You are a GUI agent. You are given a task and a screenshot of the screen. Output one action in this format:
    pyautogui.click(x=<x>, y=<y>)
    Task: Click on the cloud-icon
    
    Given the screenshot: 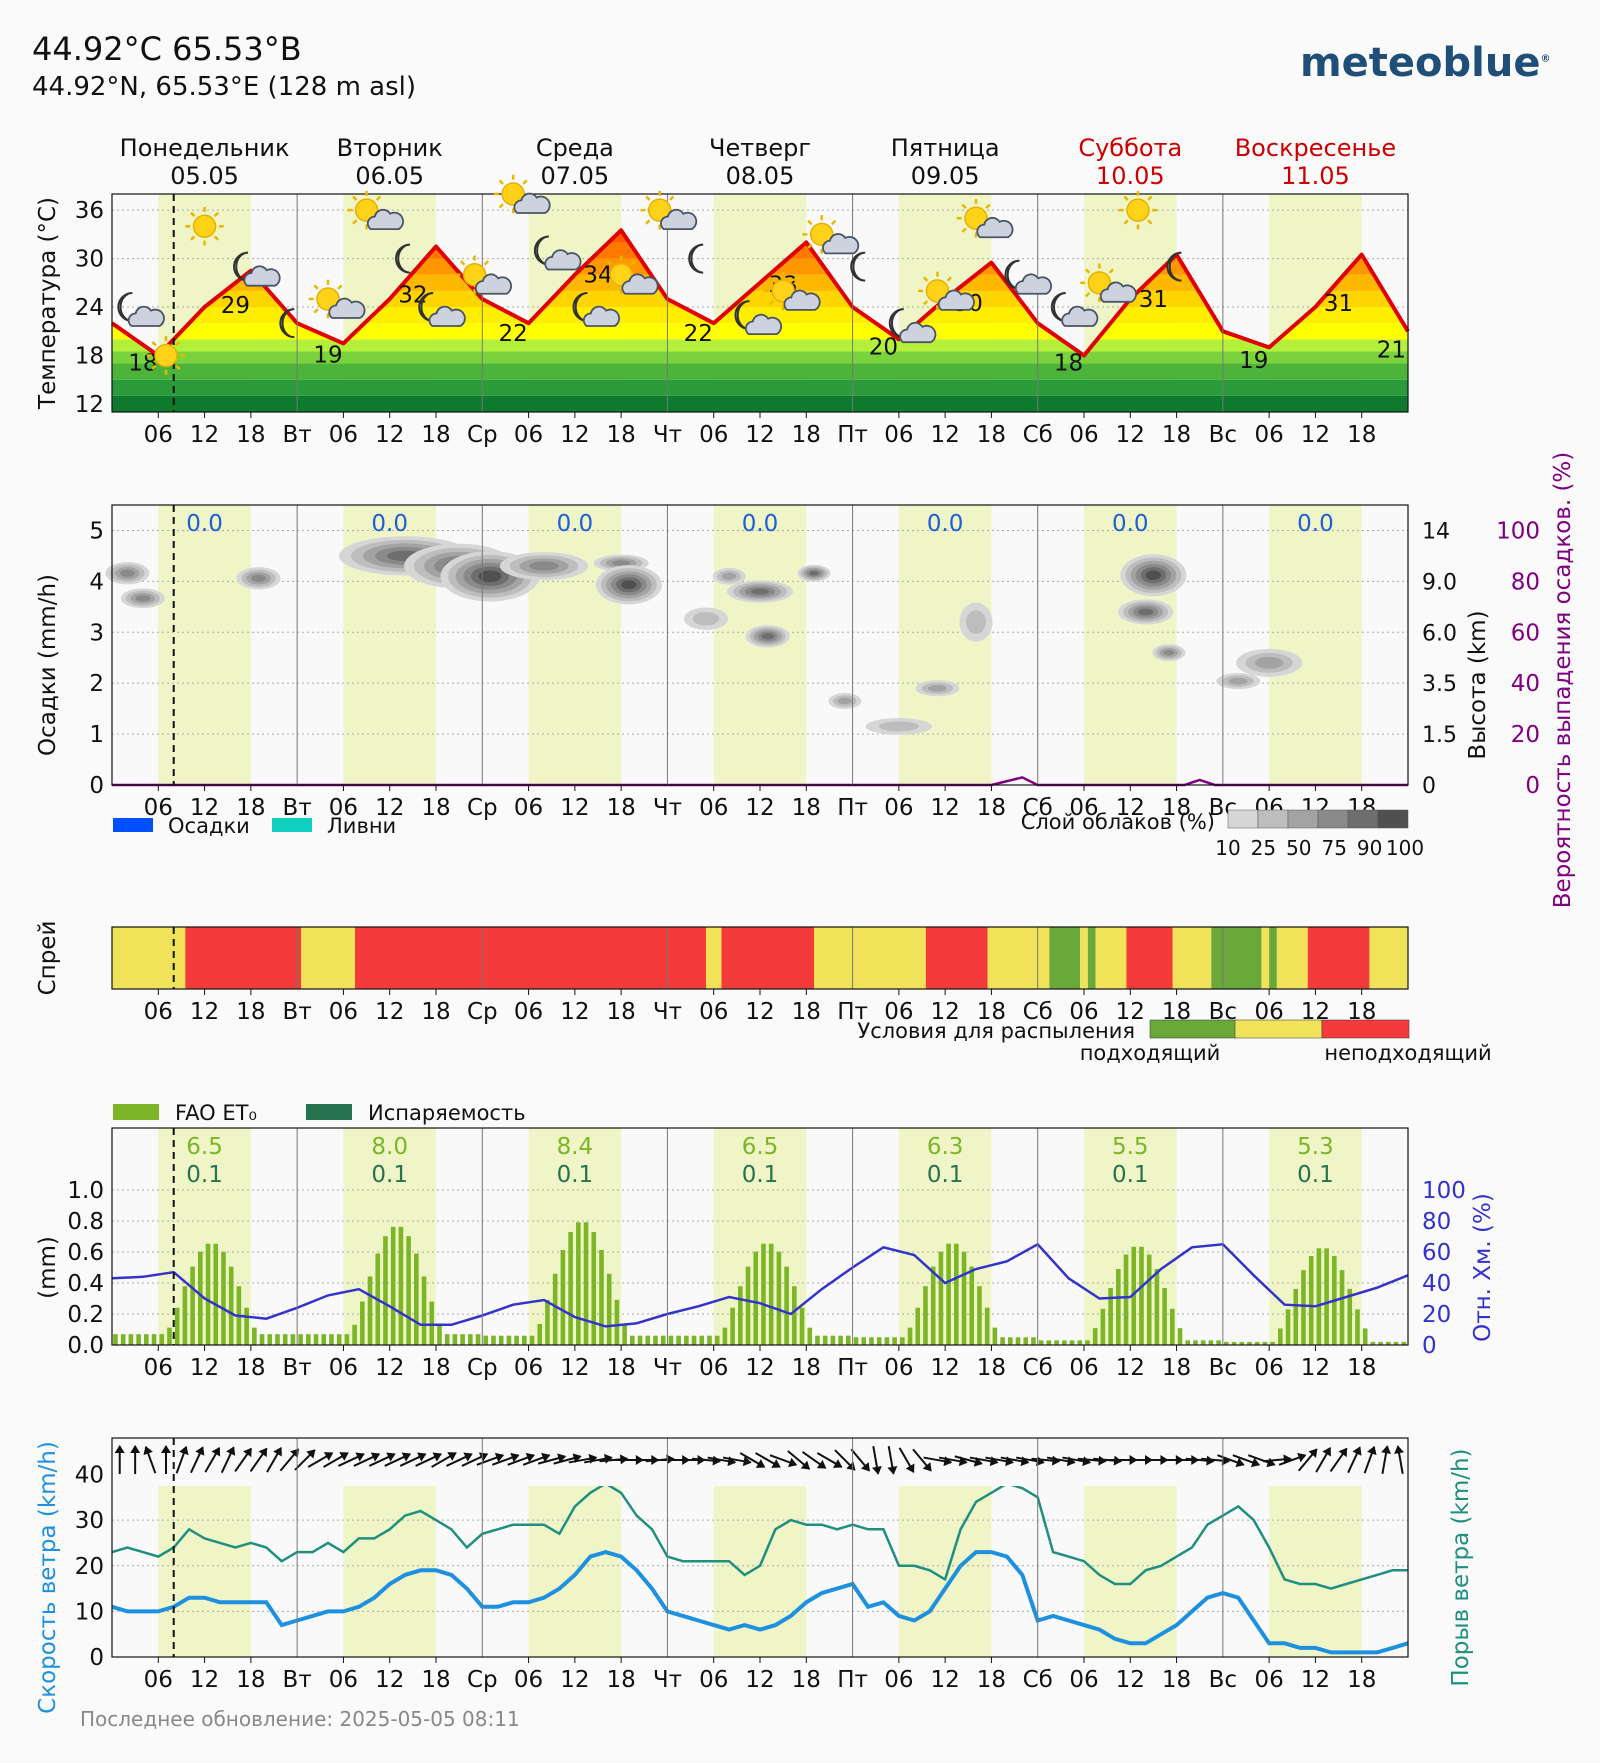 What is the action you would take?
    pyautogui.click(x=640, y=284)
    